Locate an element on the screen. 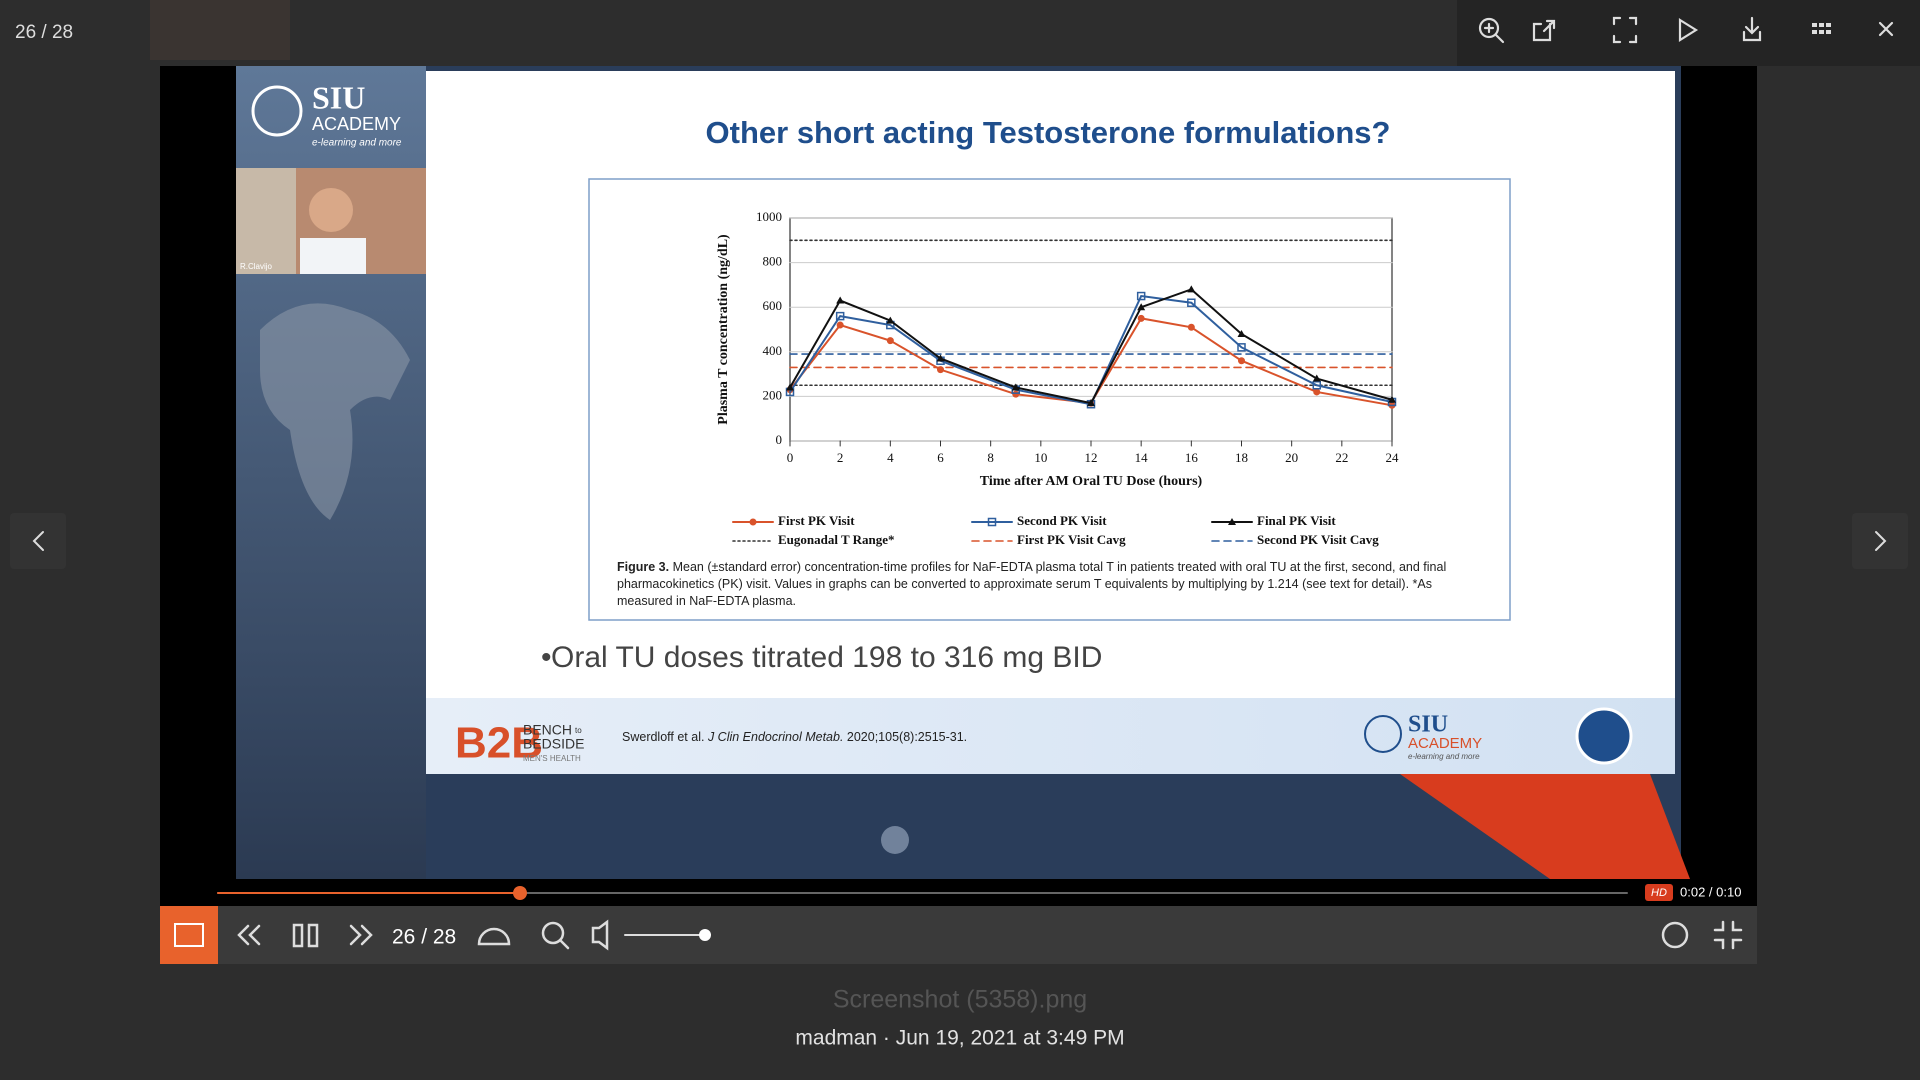 This screenshot has width=1920, height=1080. x-tick-label: 22 is located at coordinates (1341, 457).